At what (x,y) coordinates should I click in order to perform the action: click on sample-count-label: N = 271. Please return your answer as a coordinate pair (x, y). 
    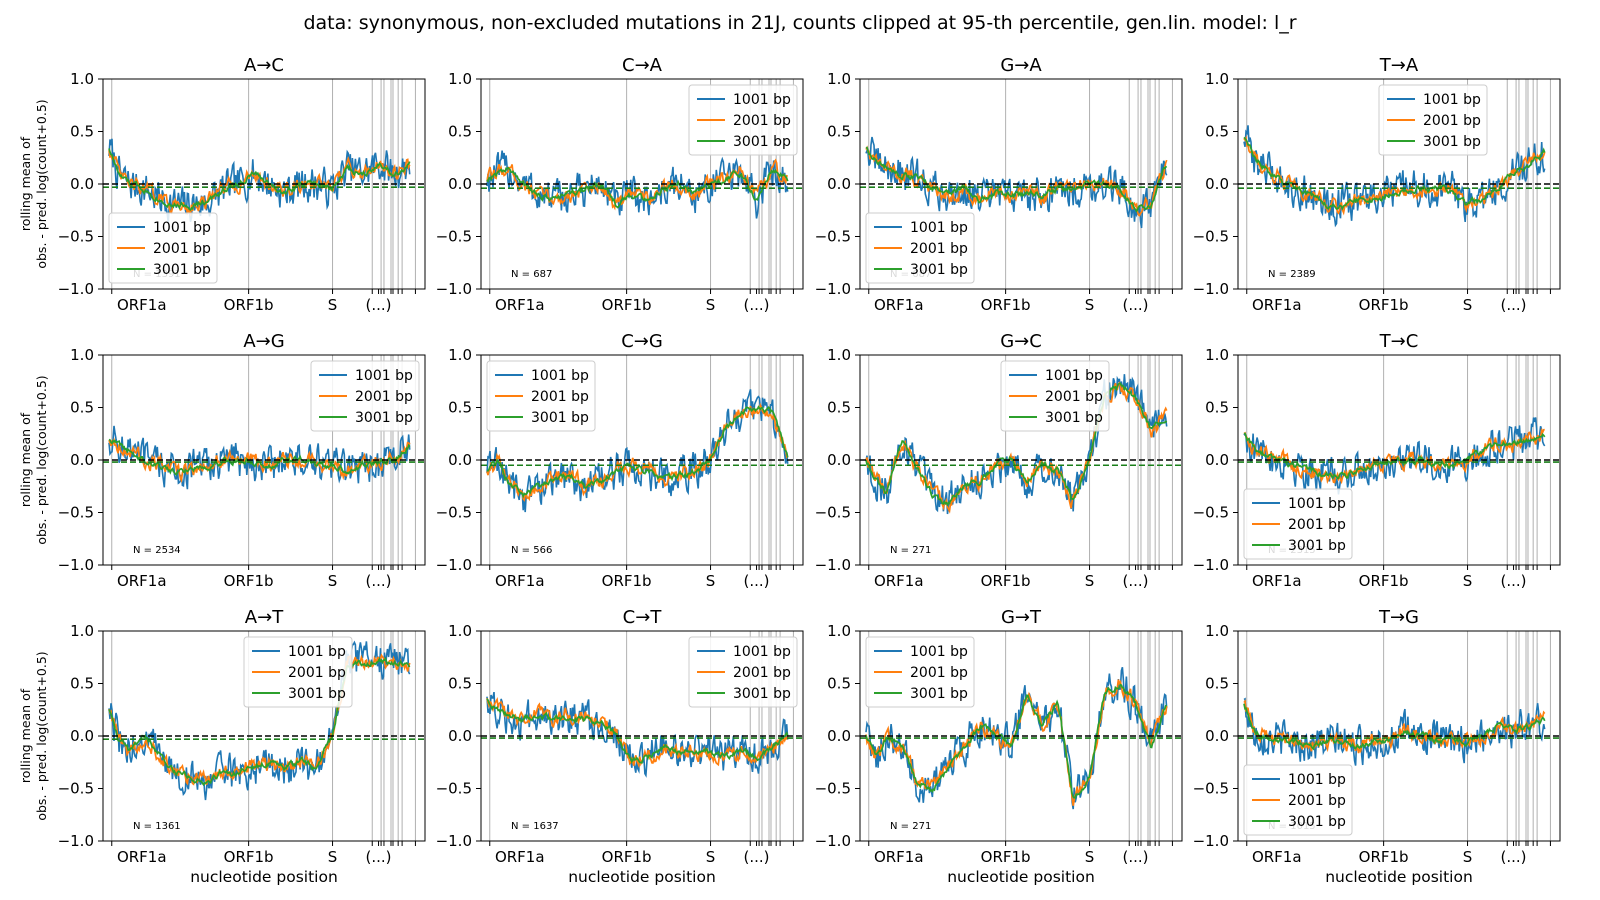
    Looking at the image, I should click on (910, 826).